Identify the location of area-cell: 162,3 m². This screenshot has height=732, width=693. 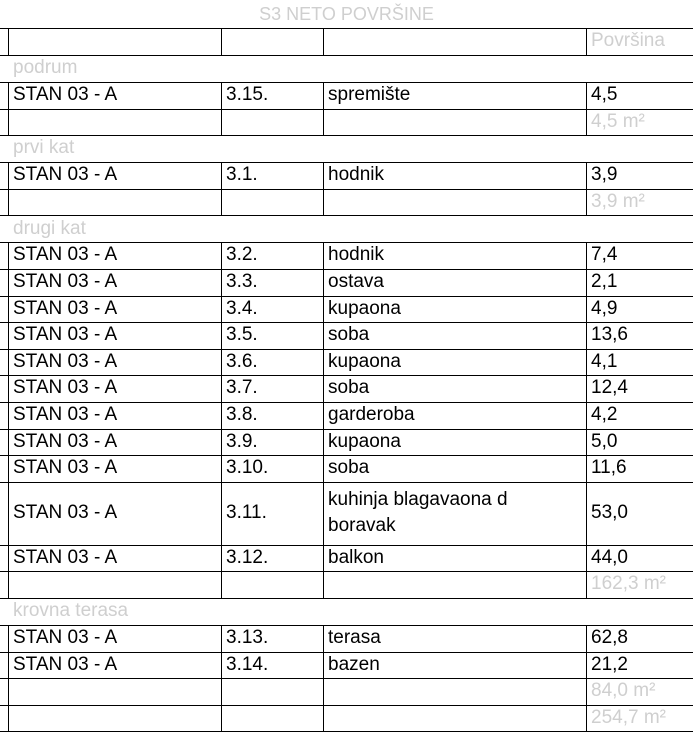
(628, 584).